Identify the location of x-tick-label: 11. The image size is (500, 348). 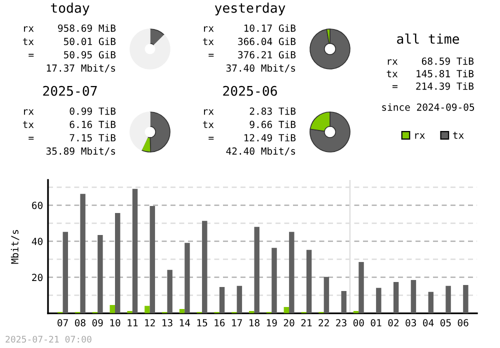
(133, 322).